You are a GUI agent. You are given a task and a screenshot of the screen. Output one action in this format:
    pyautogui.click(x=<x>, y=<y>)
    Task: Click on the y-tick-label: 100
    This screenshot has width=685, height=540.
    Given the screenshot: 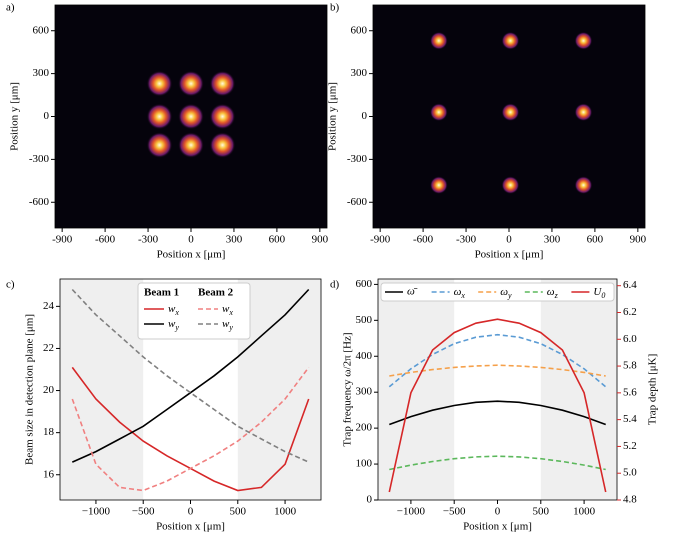 What is the action you would take?
    pyautogui.click(x=364, y=464)
    